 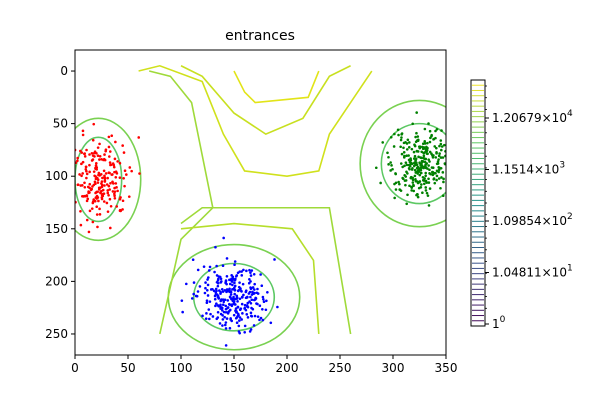 I want to click on contour-ring, so click(x=99, y=179).